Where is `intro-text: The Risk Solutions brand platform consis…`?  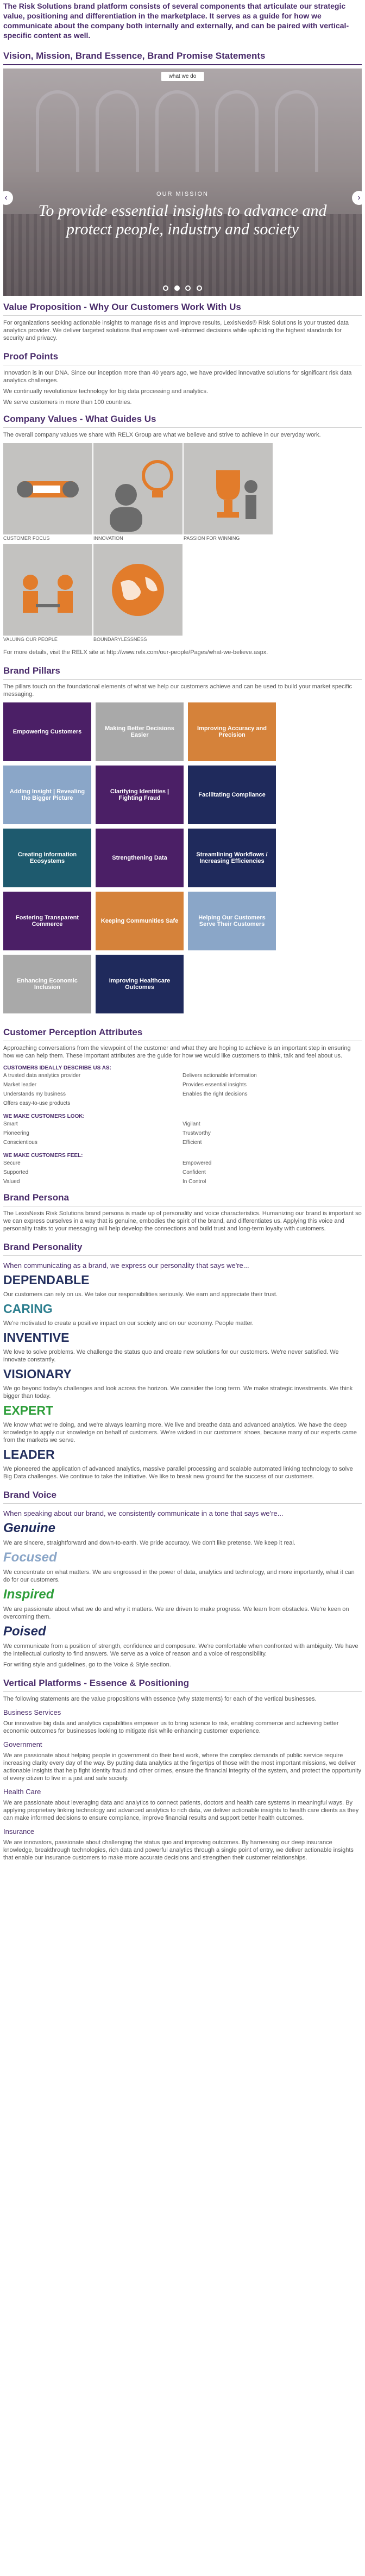
intro-text: The Risk Solutions brand platform consis… is located at coordinates (176, 21).